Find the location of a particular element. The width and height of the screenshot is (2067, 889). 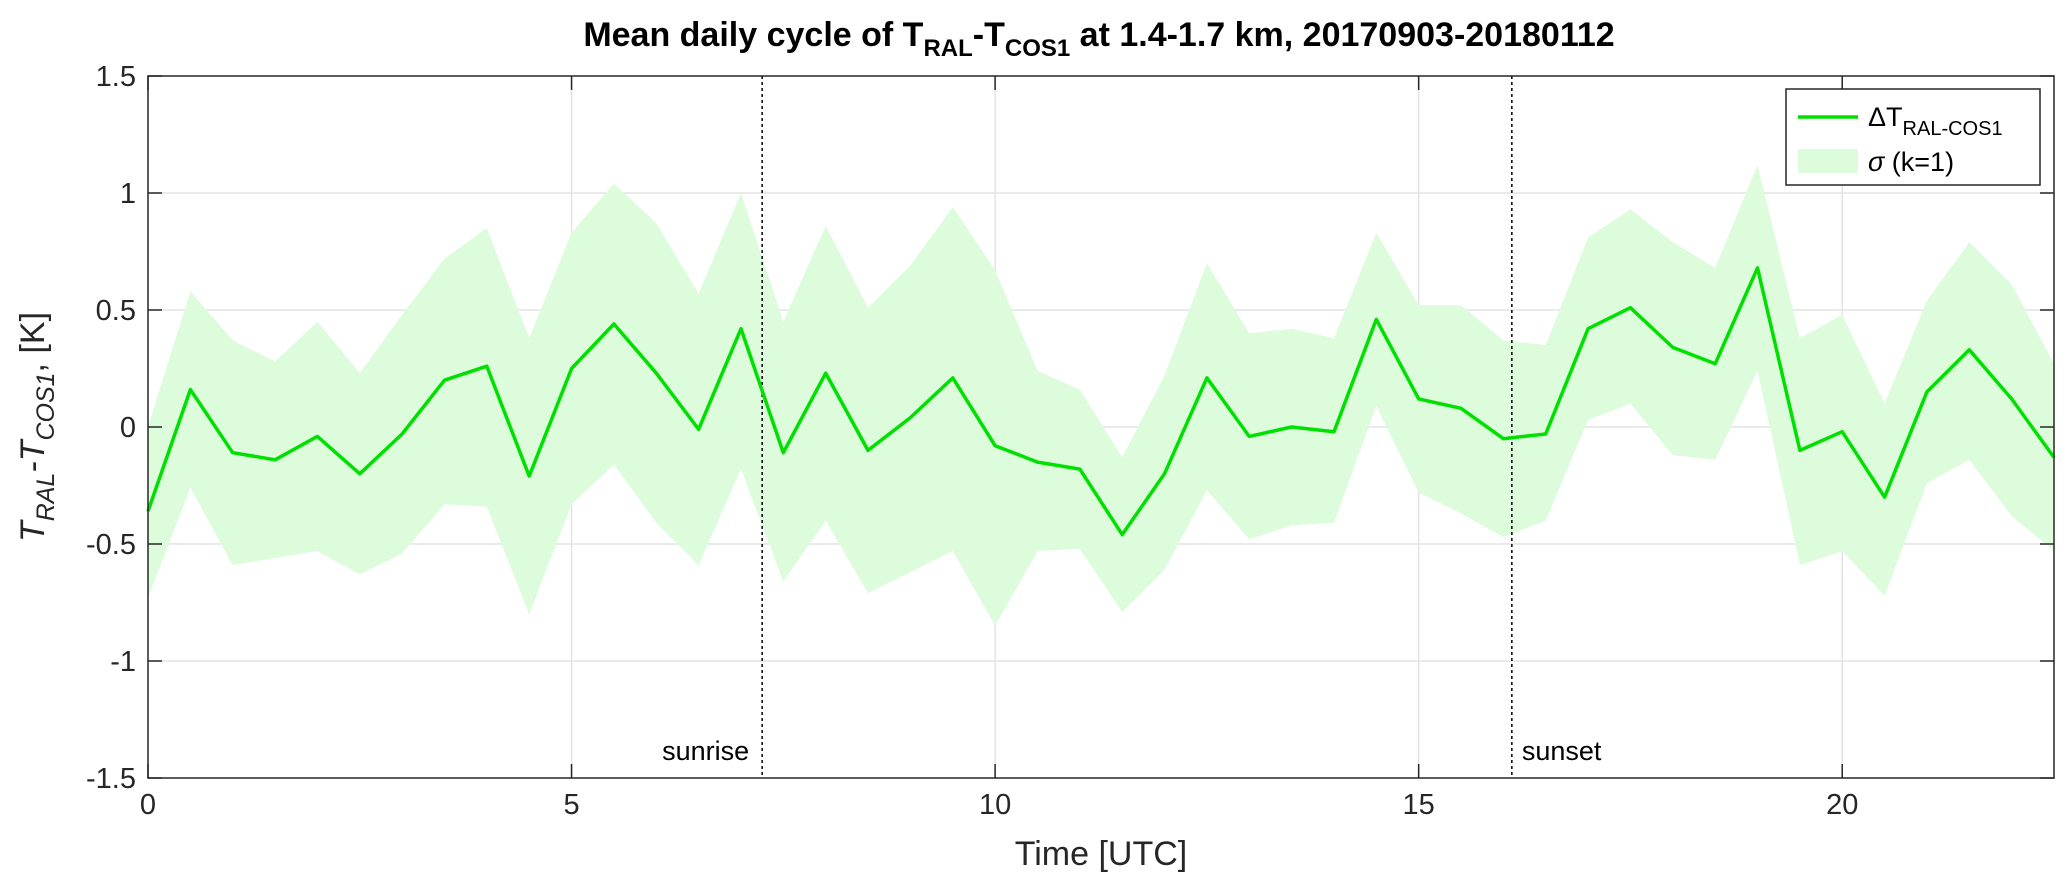

legend-label-delta-t: ΔTRAL-COS1 is located at coordinates (1935, 121).